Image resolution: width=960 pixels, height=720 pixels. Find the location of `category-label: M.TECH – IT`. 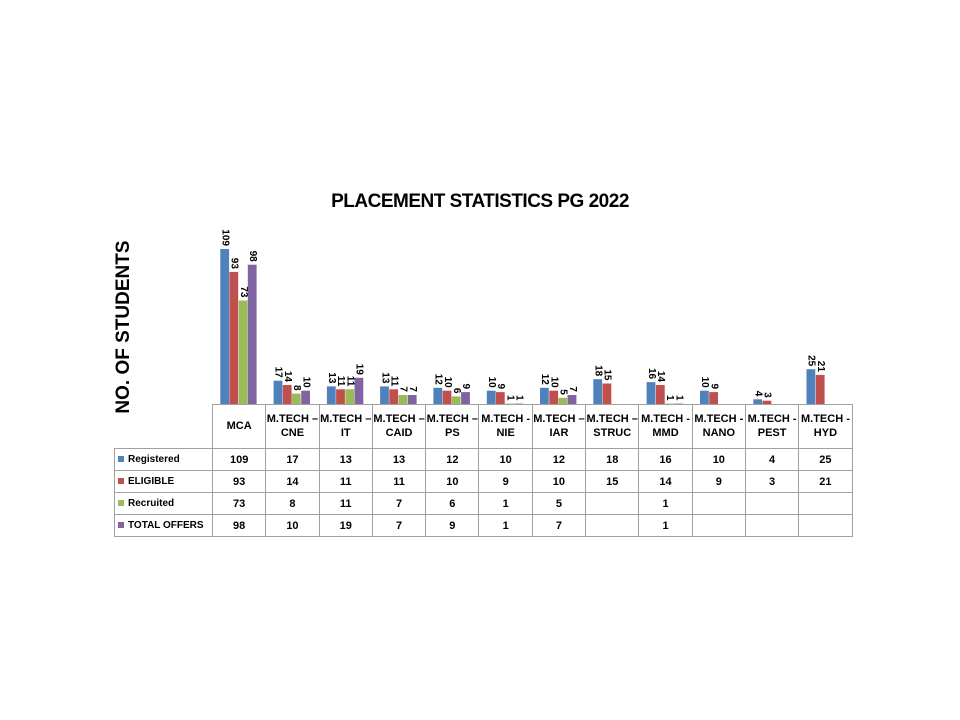

category-label: M.TECH – IT is located at coordinates (345, 426).